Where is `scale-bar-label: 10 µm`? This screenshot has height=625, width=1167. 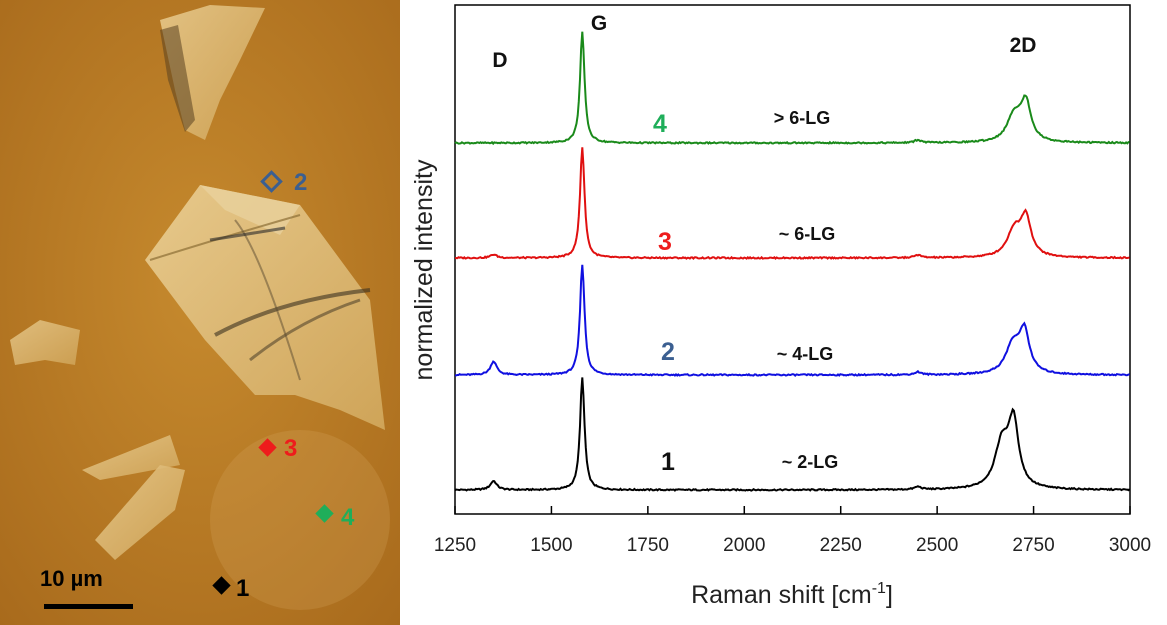 scale-bar-label: 10 µm is located at coordinates (71, 578).